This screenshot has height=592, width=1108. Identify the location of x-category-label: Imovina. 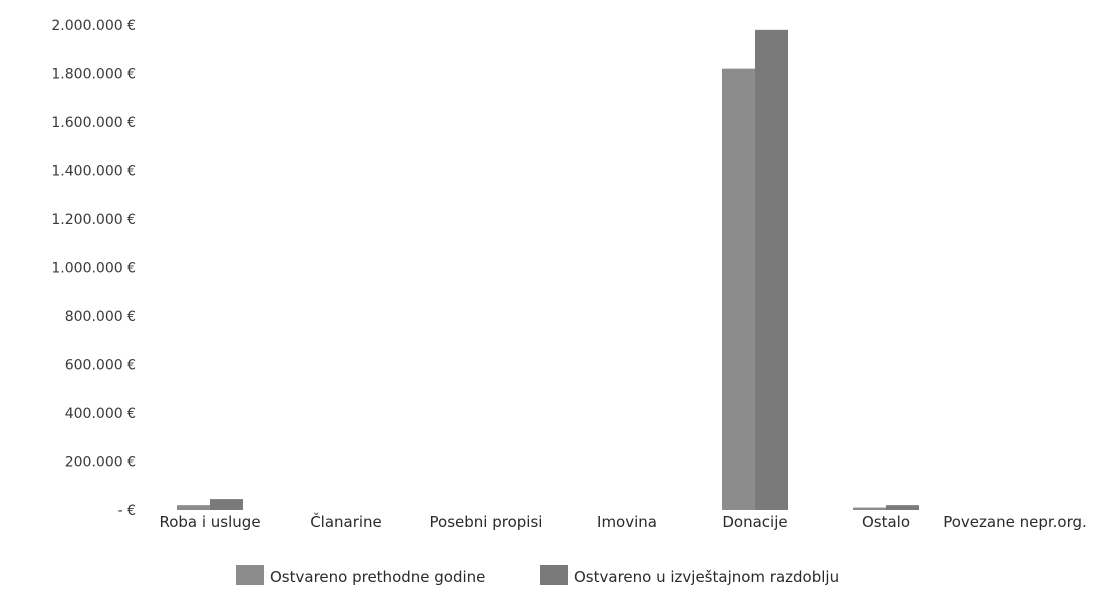
(627, 522).